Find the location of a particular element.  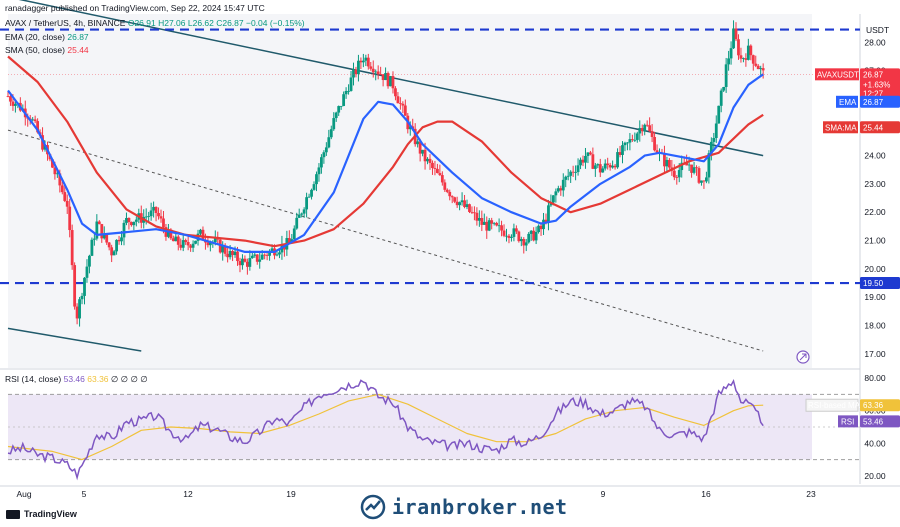

price-tick-label: 28.00 is located at coordinates (875, 42).